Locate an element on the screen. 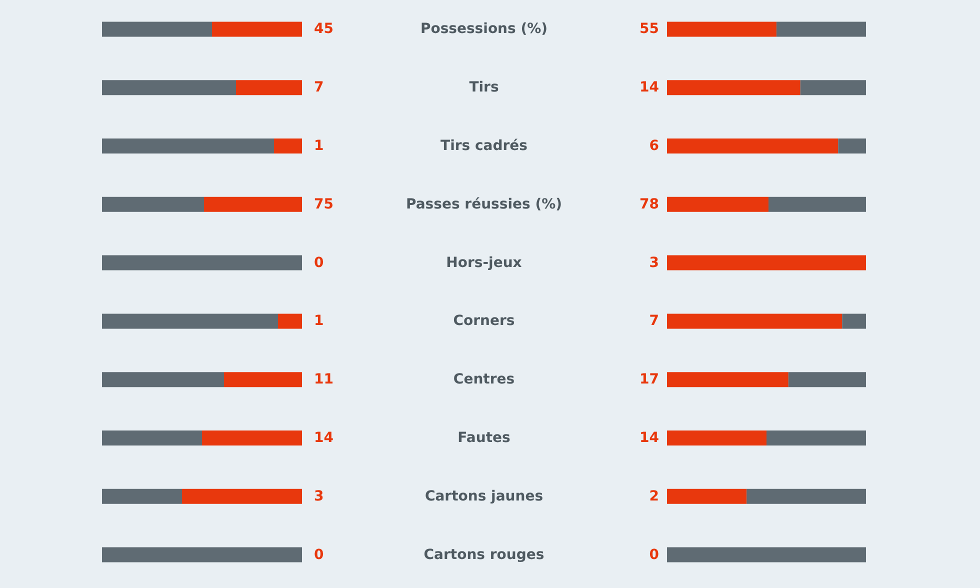 The width and height of the screenshot is (980, 588). y-tick-label: Corners is located at coordinates (484, 321).